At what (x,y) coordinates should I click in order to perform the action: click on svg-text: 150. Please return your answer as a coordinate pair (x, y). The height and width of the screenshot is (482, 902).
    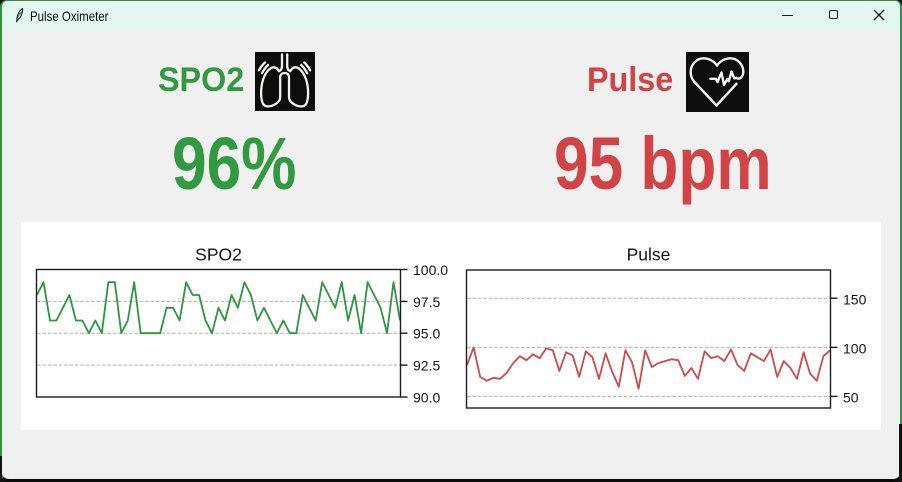
    Looking at the image, I should click on (855, 299).